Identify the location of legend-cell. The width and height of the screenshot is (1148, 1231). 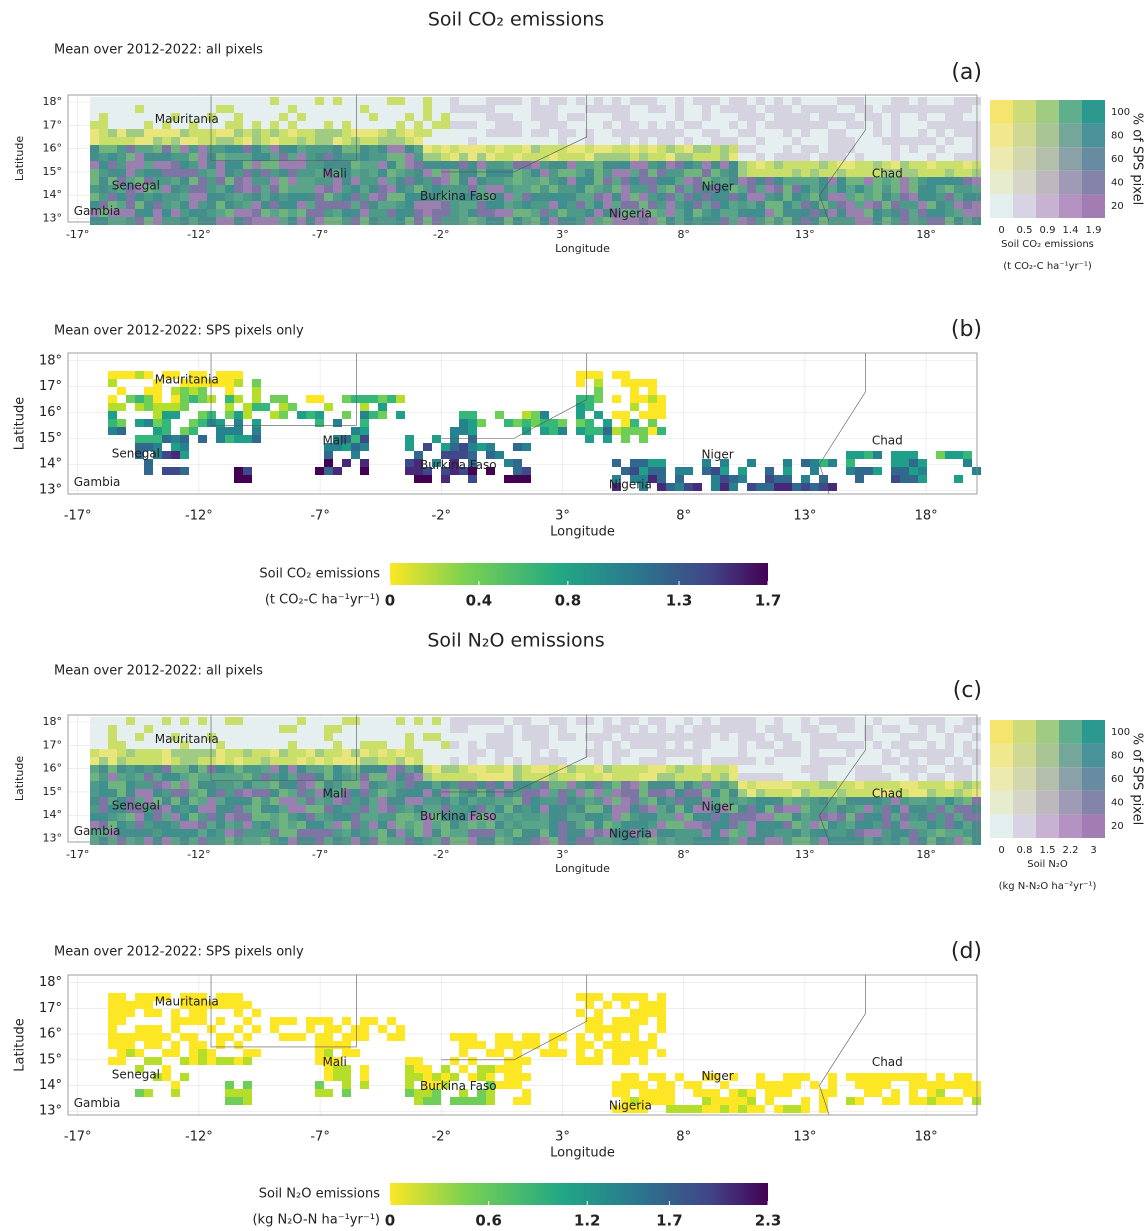
(1070, 826).